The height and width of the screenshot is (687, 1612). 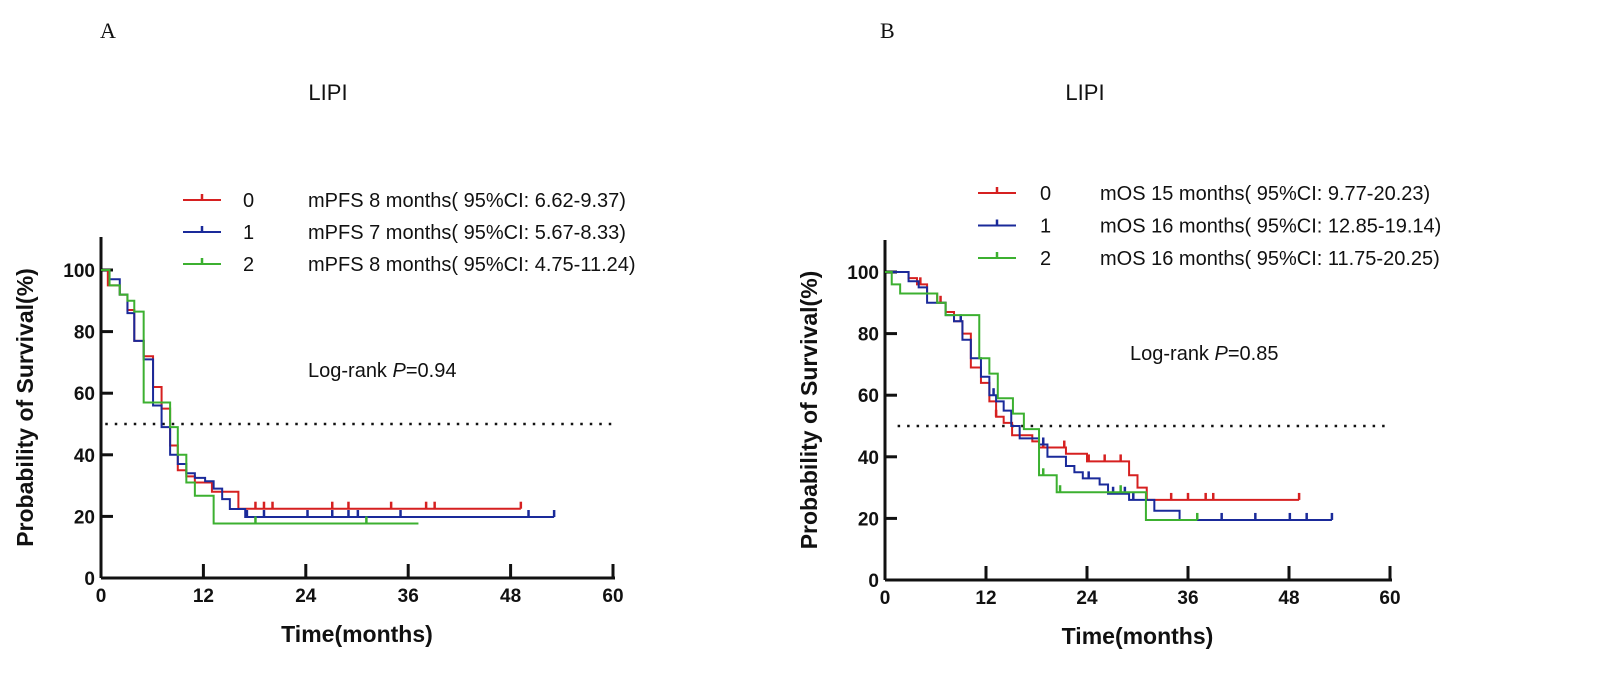 What do you see at coordinates (887, 30) in the screenshot?
I see `panel-label: B` at bounding box center [887, 30].